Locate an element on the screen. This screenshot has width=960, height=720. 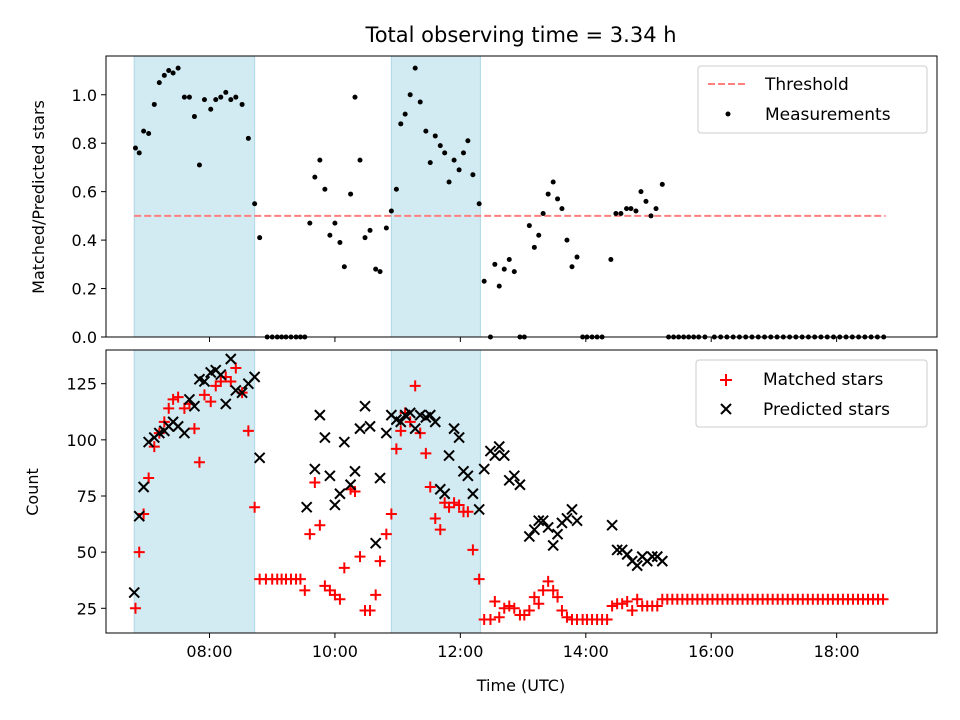
bottom-shaded-intervals is located at coordinates (307, 491).